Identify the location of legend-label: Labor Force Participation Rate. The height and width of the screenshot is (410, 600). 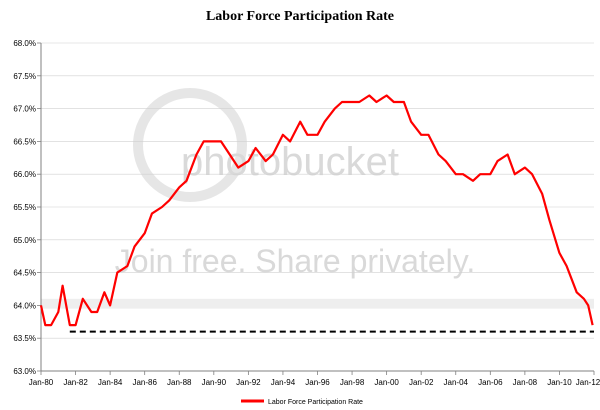
(315, 402).